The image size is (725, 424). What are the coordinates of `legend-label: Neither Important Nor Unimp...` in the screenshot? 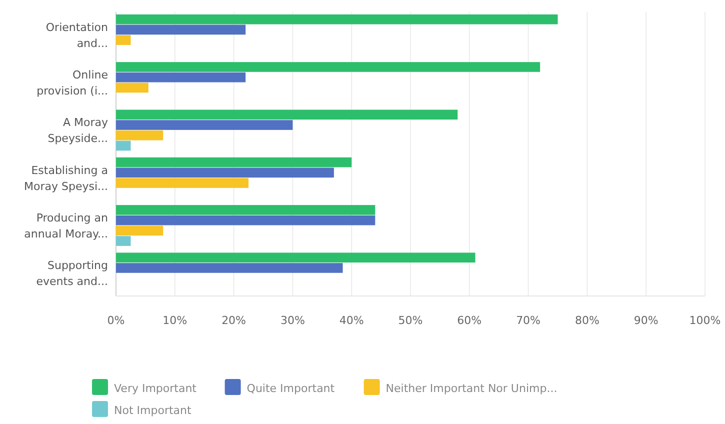 It's located at (472, 388).